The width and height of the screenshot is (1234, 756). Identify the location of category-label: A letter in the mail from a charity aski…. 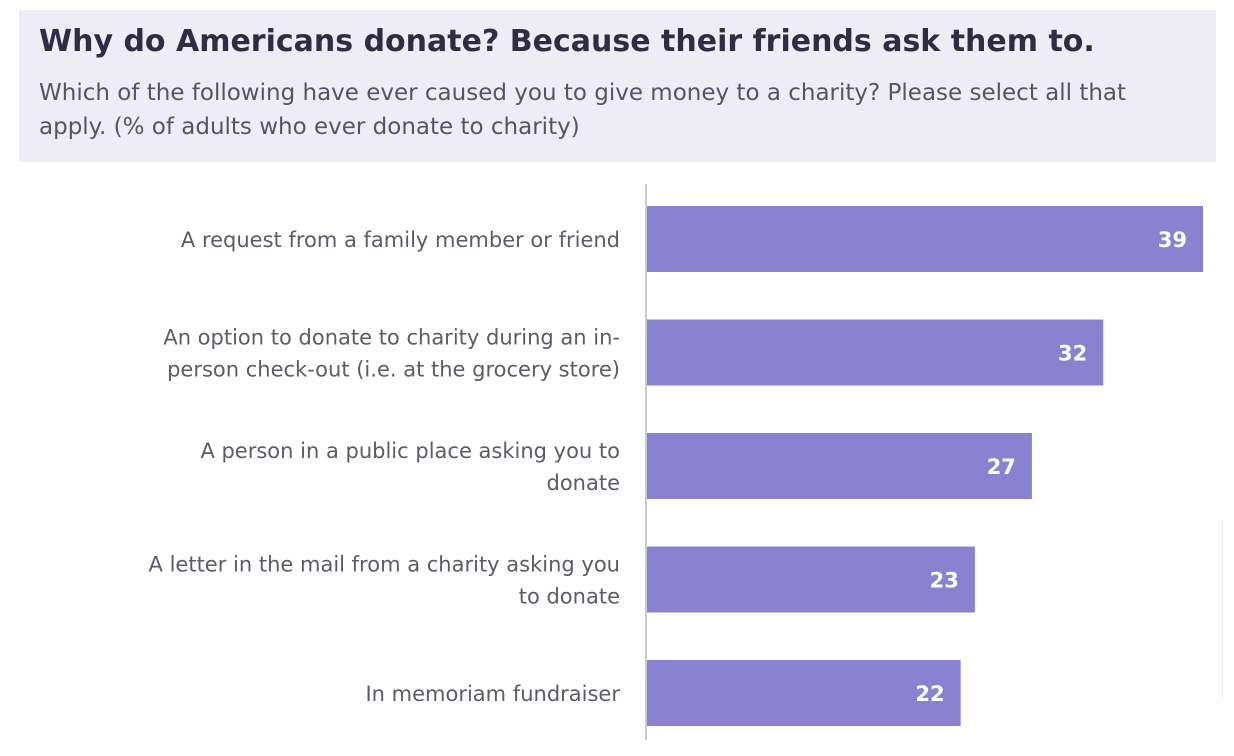
(384, 565).